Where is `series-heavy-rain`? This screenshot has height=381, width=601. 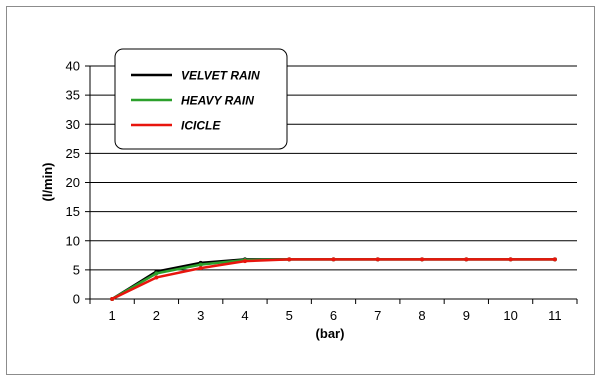 series-heavy-rain is located at coordinates (333, 279).